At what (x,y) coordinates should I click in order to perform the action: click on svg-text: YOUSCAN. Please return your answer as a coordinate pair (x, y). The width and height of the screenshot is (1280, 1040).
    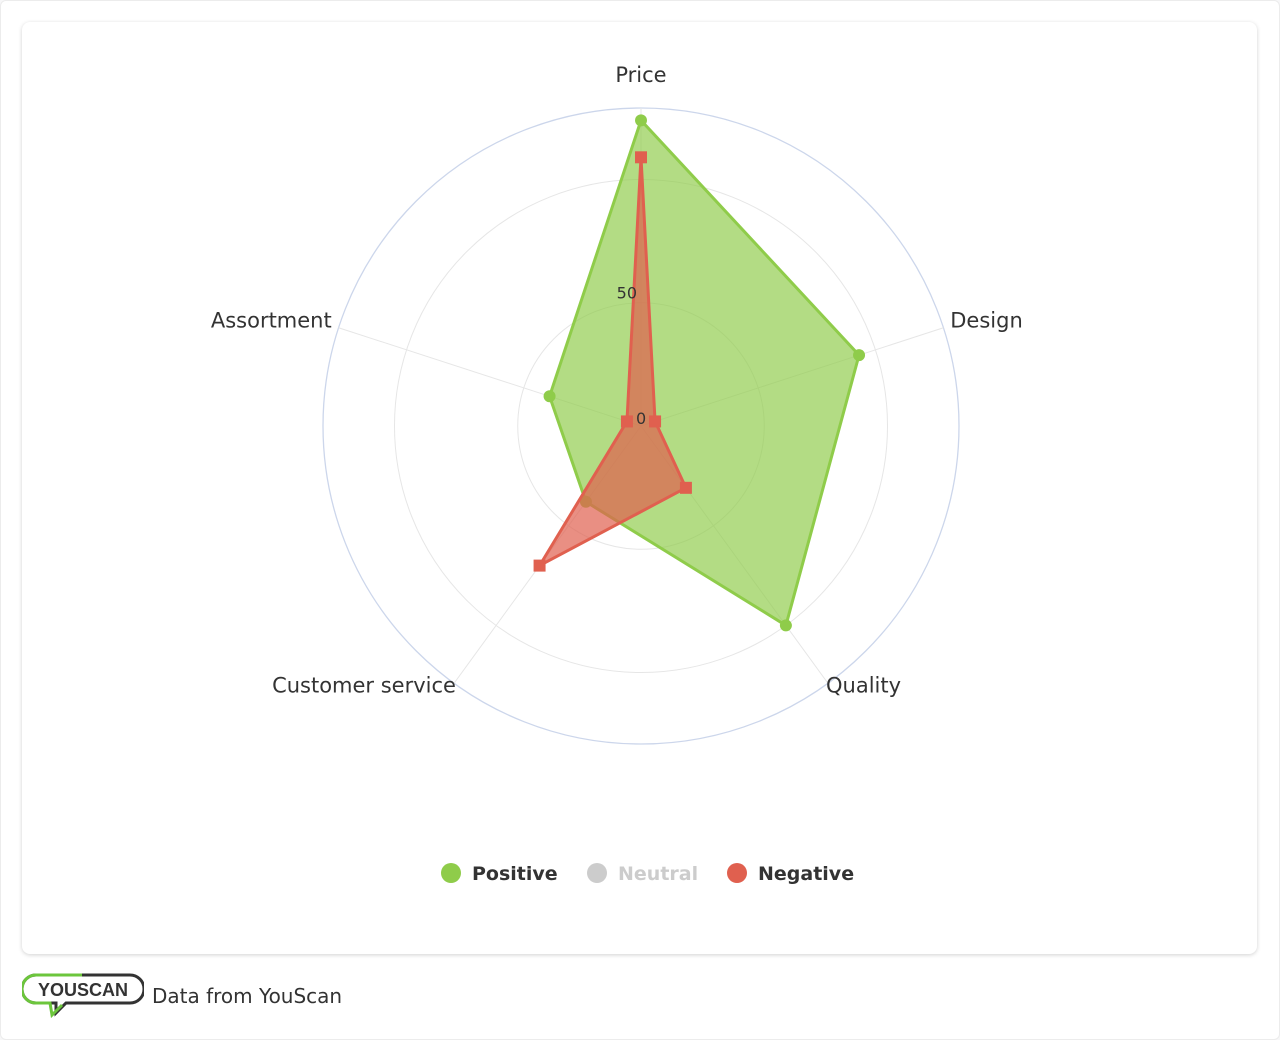
    Looking at the image, I should click on (83, 990).